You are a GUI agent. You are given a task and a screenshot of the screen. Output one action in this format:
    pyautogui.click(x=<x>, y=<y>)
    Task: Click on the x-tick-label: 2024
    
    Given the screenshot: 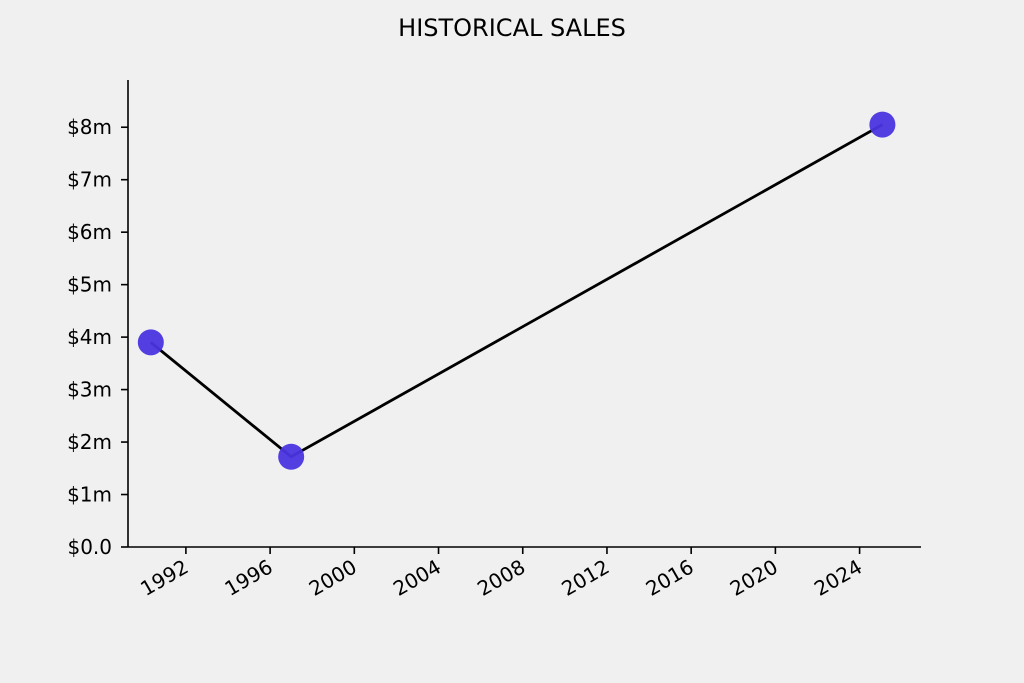 What is the action you would take?
    pyautogui.click(x=838, y=578)
    